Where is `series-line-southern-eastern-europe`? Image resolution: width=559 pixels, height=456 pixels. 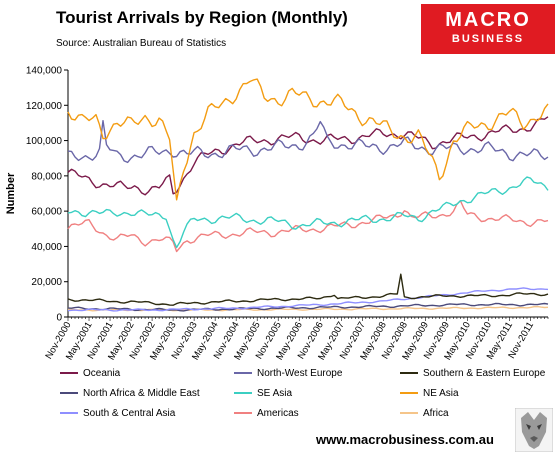 series-line-southern-eastern-europe is located at coordinates (308, 289).